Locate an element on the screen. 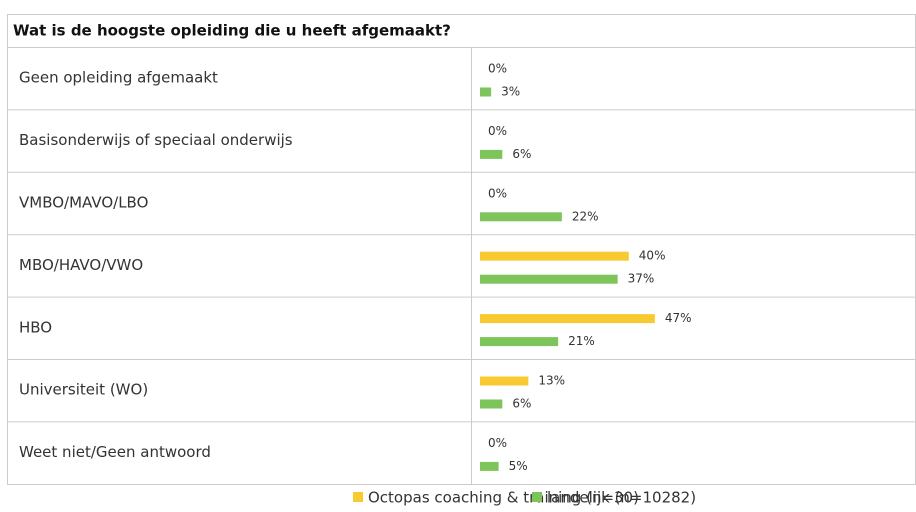 The height and width of the screenshot is (512, 916). legend-label: Octopas coaching & training (n=30) is located at coordinates (503, 498).